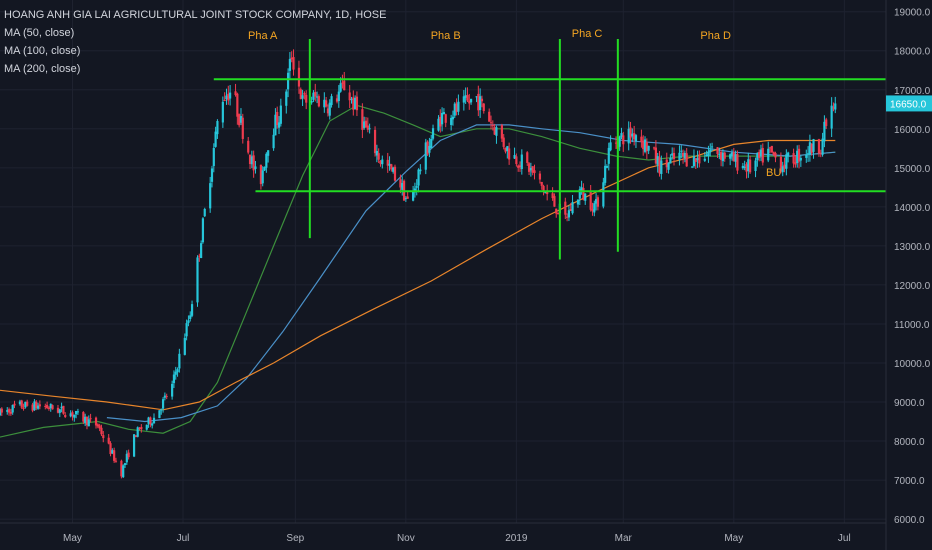 This screenshot has height=550, width=932. I want to click on last-price-tag: 16650.0, so click(909, 103).